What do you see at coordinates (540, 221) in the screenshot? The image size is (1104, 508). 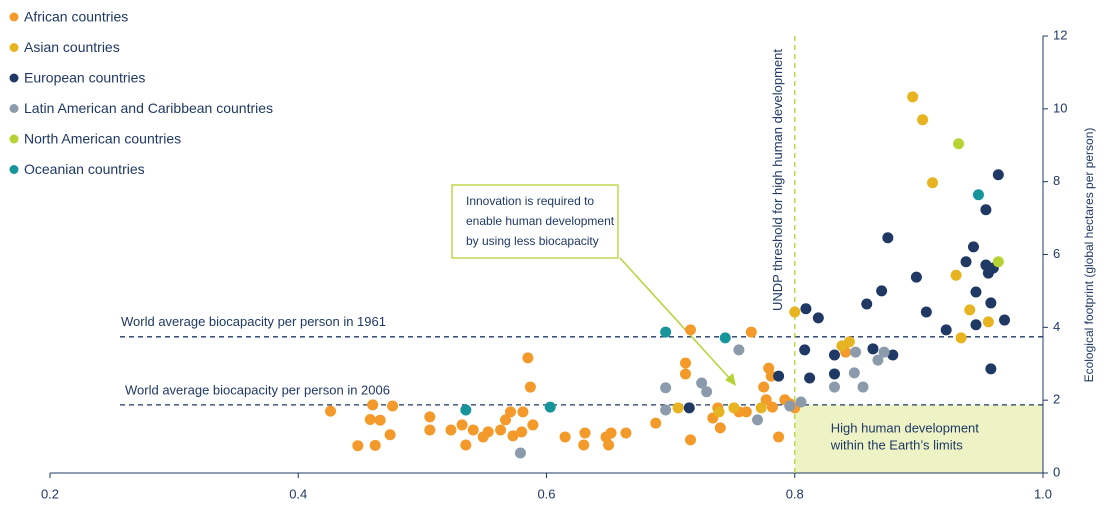 I see `callout-text: enable human development` at bounding box center [540, 221].